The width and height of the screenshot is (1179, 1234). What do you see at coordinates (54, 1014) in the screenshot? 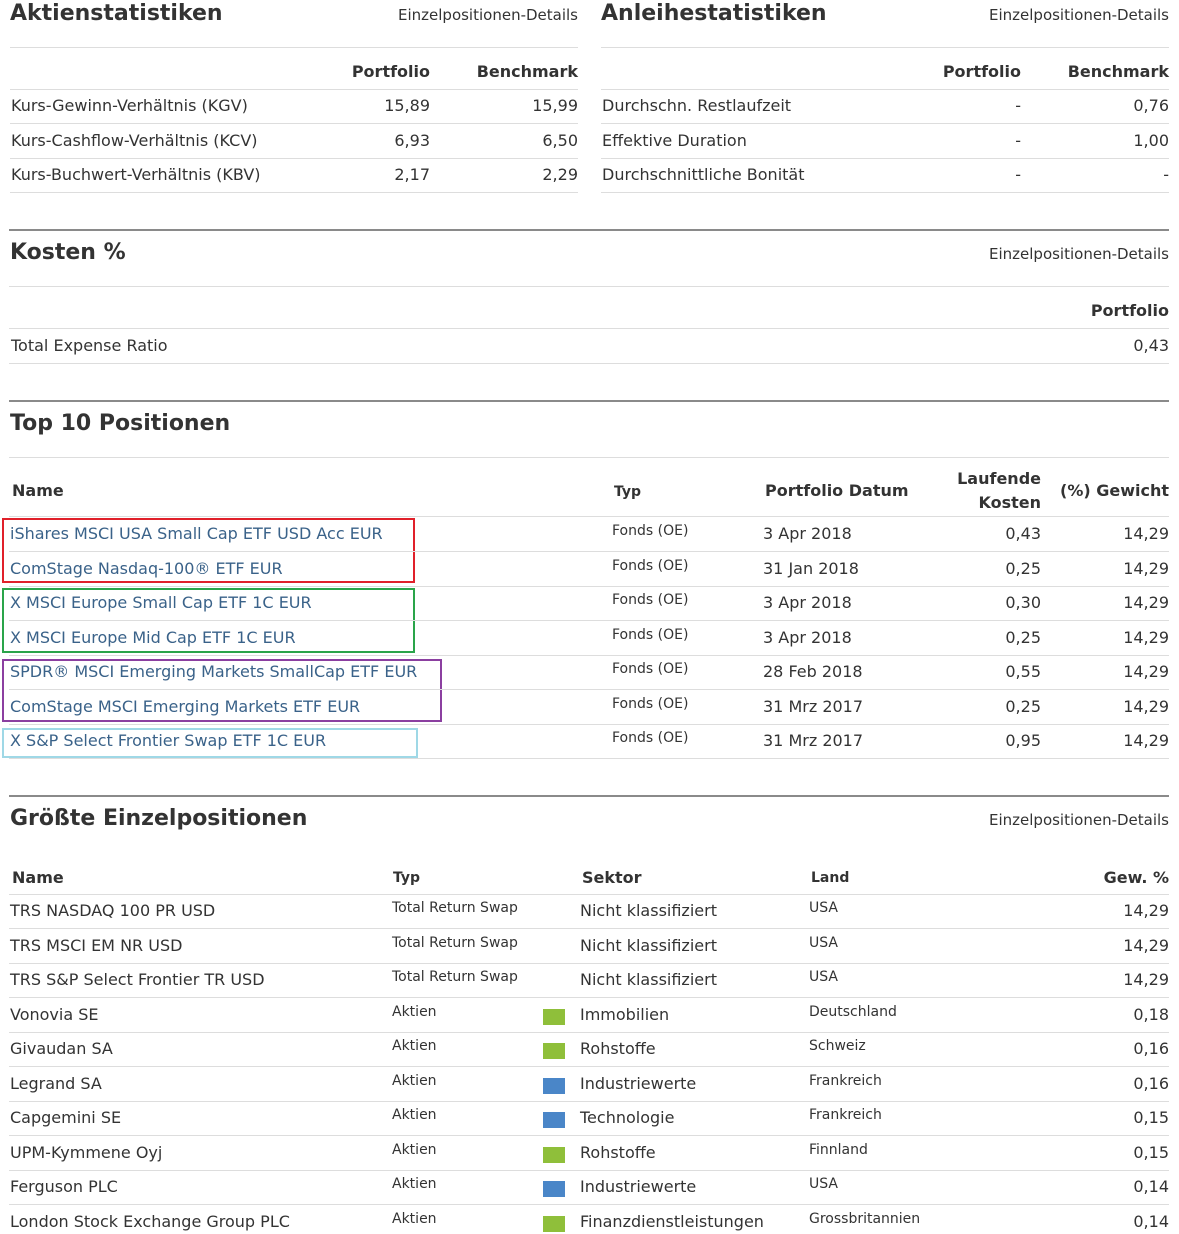
I see `cell-name: Vonovia SE` at bounding box center [54, 1014].